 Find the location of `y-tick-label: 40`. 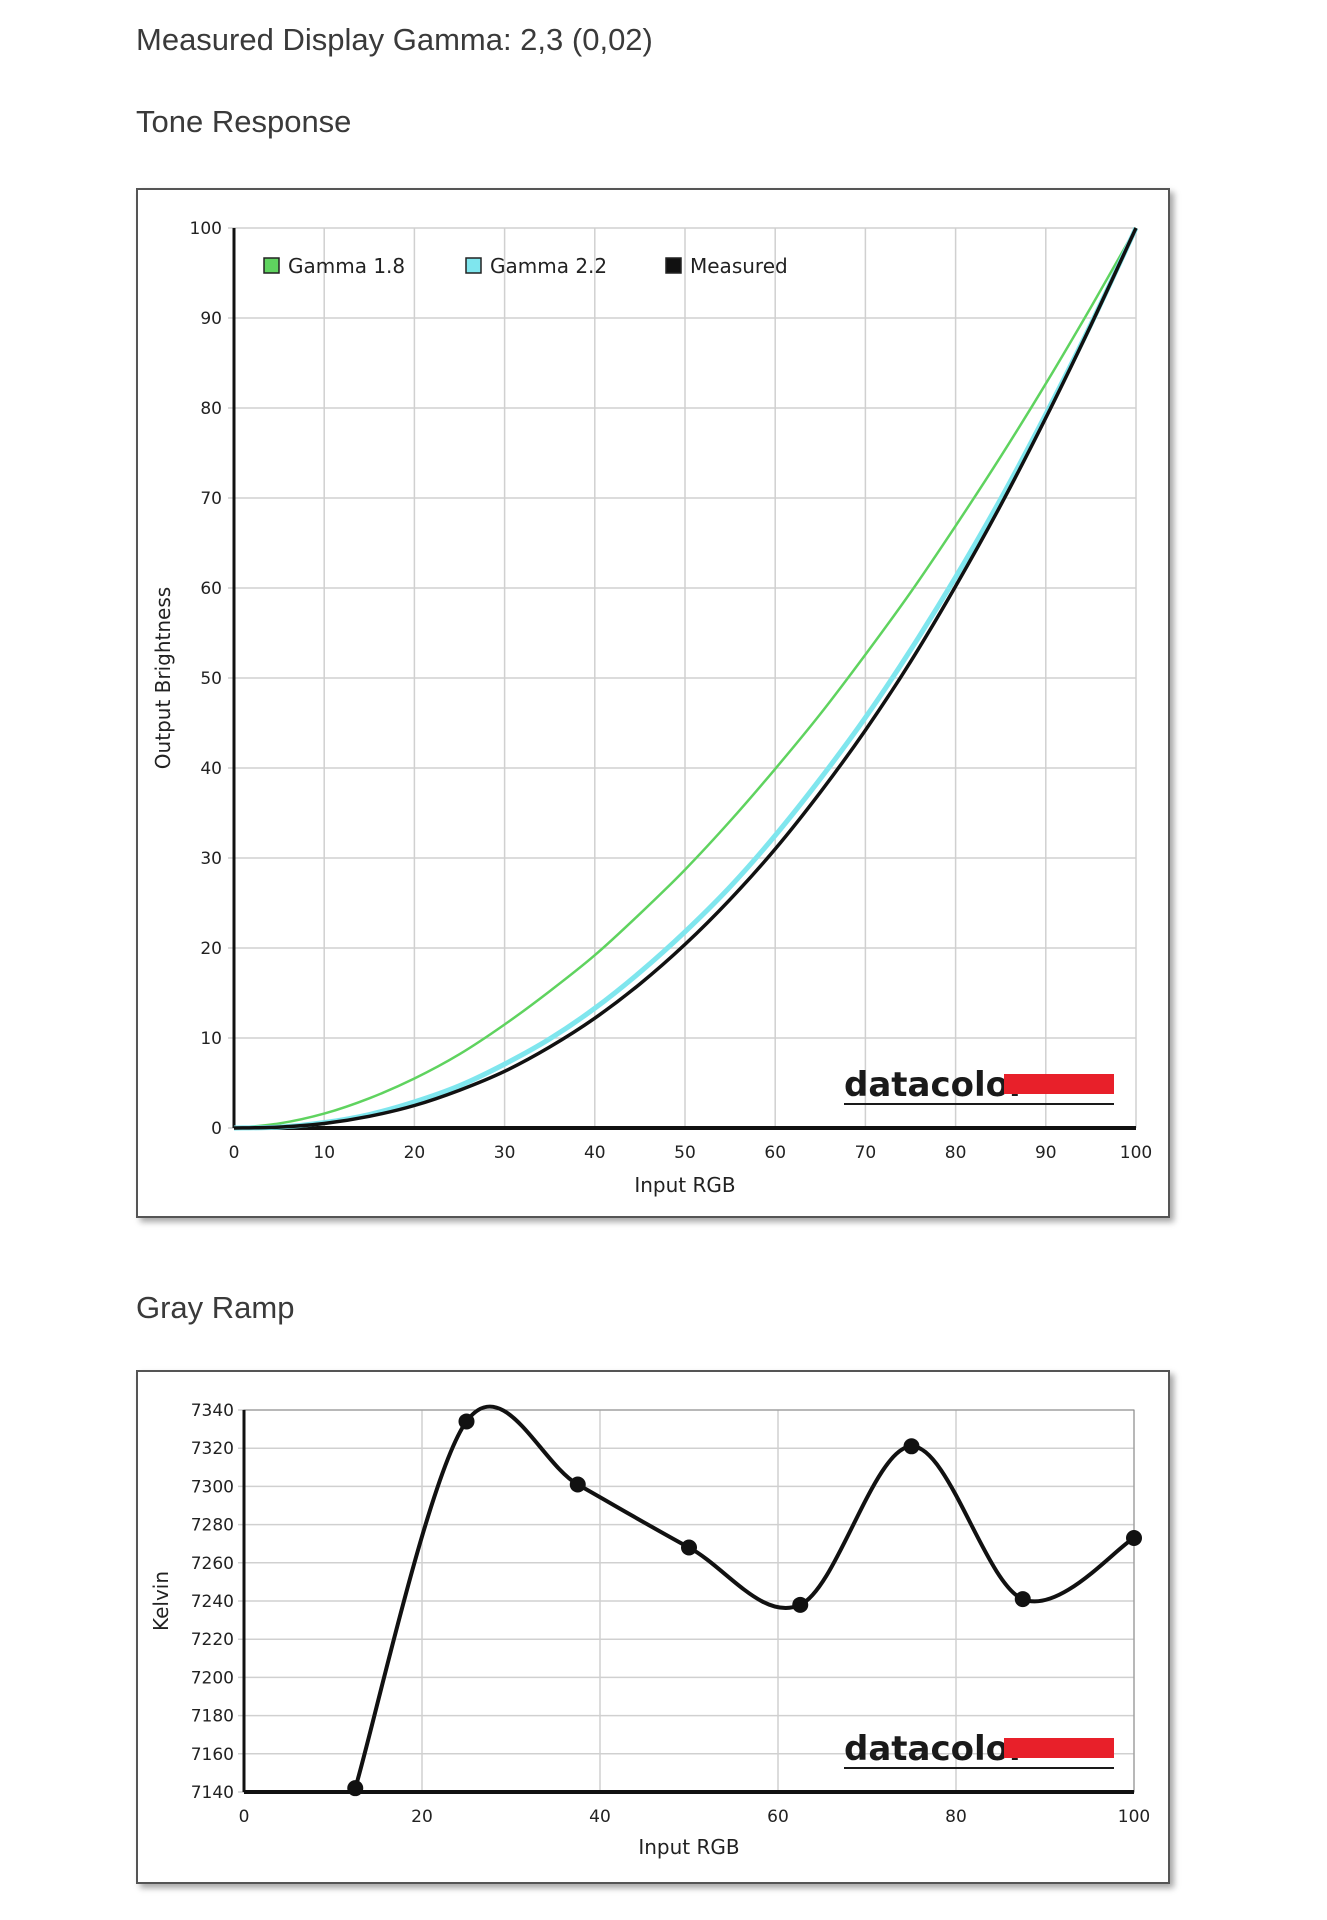

y-tick-label: 40 is located at coordinates (211, 769).